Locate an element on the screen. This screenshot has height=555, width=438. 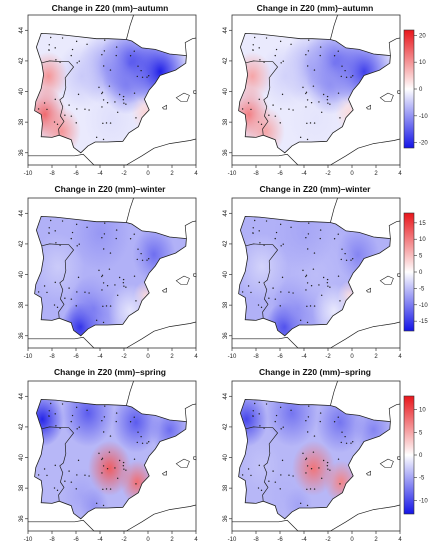
colorbar-tick-label: -10 is located at coordinates (423, 117).